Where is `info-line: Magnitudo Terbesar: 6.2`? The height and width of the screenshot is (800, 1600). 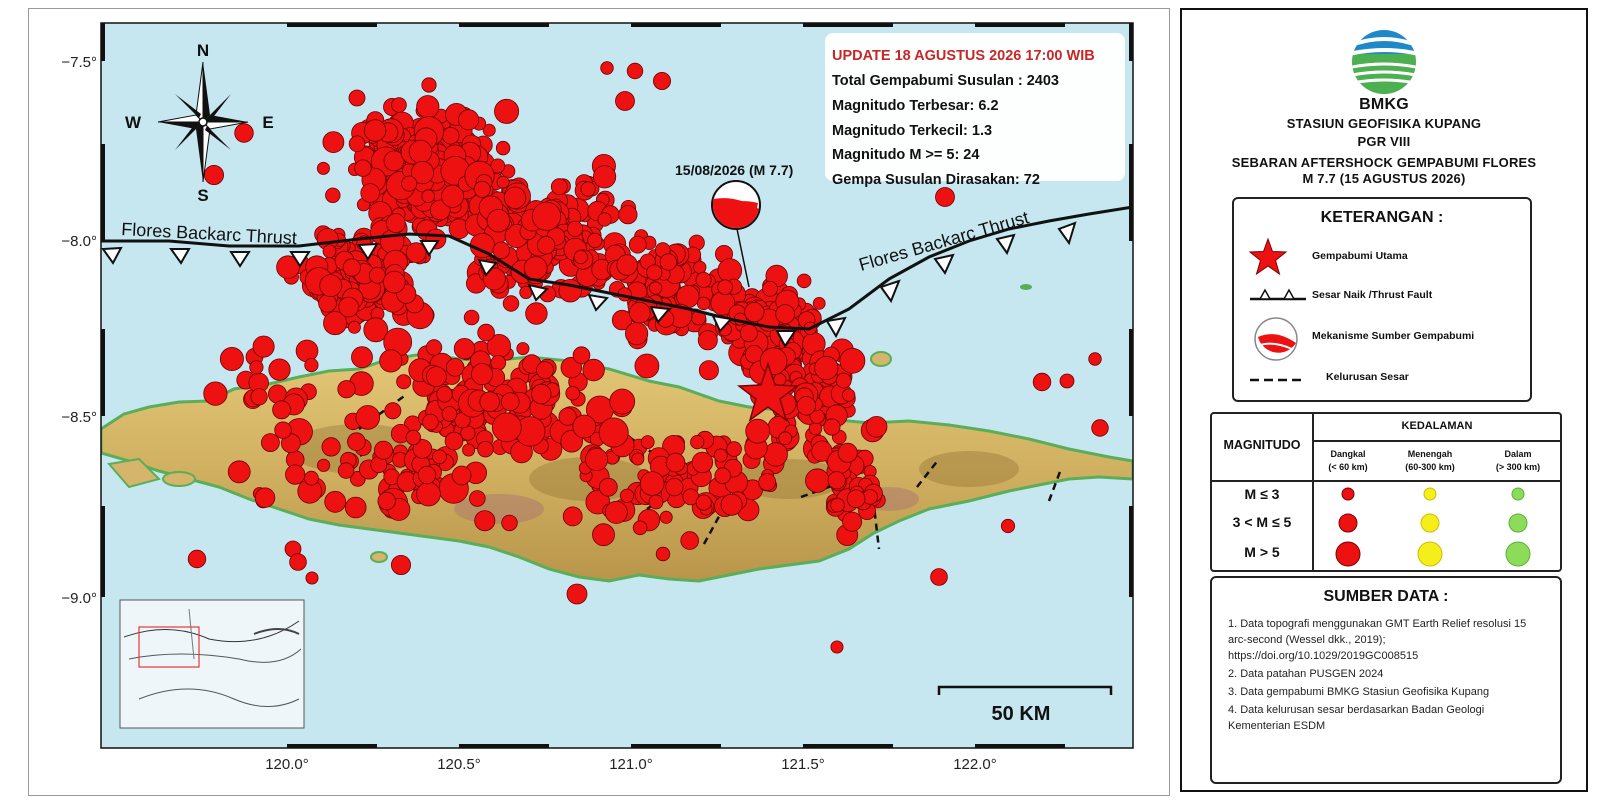 info-line: Magnitudo Terbesar: 6.2 is located at coordinates (915, 106).